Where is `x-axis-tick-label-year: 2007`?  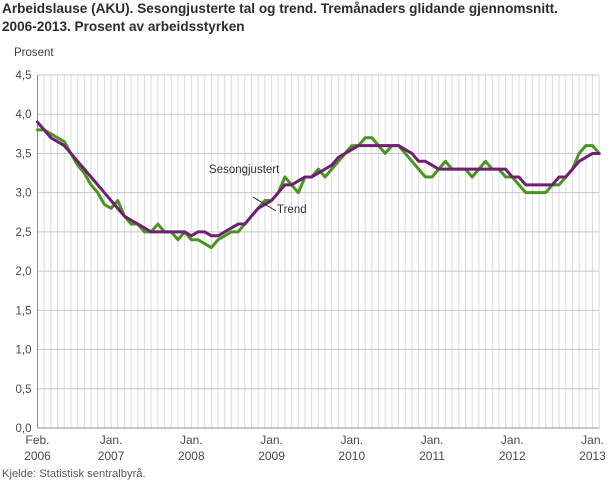 x-axis-tick-label-year: 2007 is located at coordinates (111, 456).